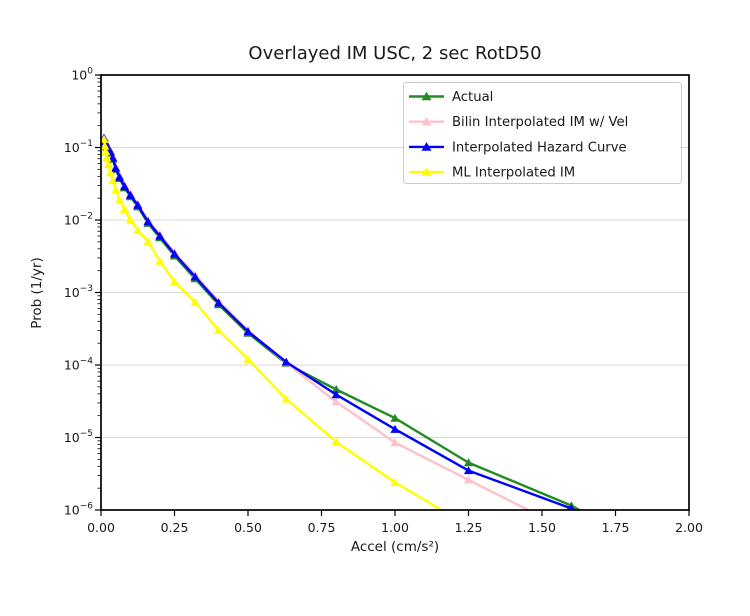 The width and height of the screenshot is (750, 616). What do you see at coordinates (395, 527) in the screenshot?
I see `x-tick-label: 1.00` at bounding box center [395, 527].